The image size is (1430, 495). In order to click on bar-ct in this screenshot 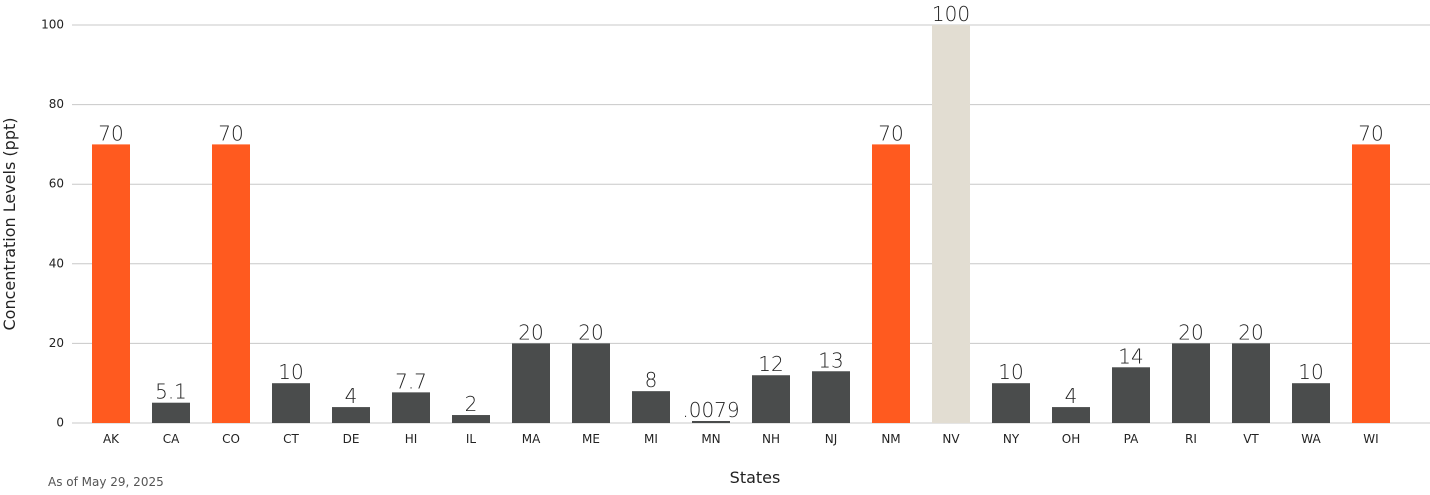, I will do `click(291, 403)`.